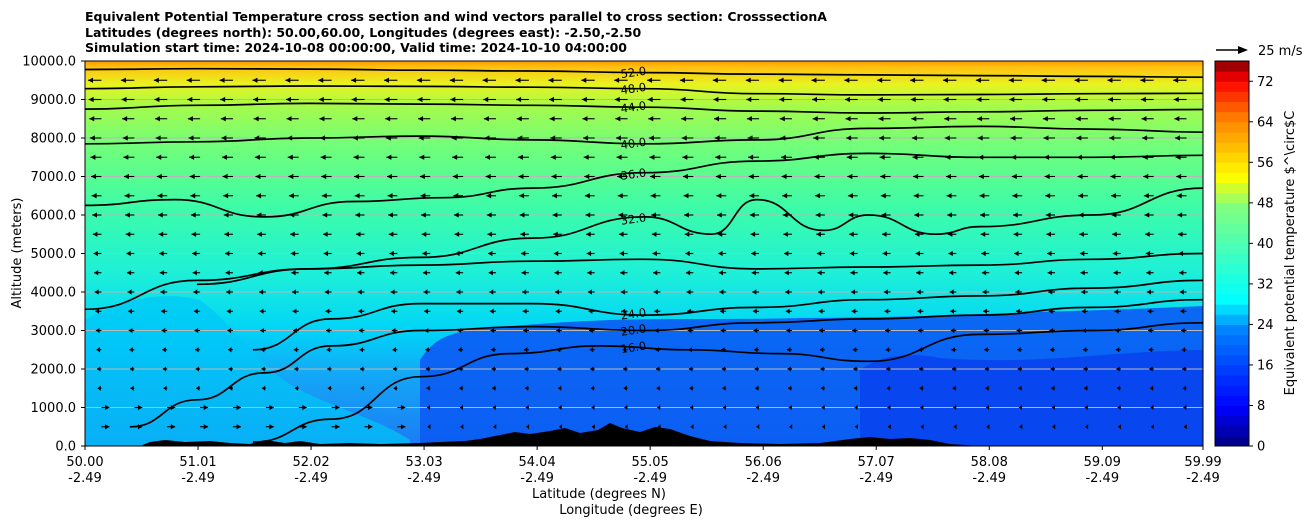 The width and height of the screenshot is (1308, 526). Describe the element at coordinates (989, 462) in the screenshot. I see `x-tick-label: 58.08` at that location.